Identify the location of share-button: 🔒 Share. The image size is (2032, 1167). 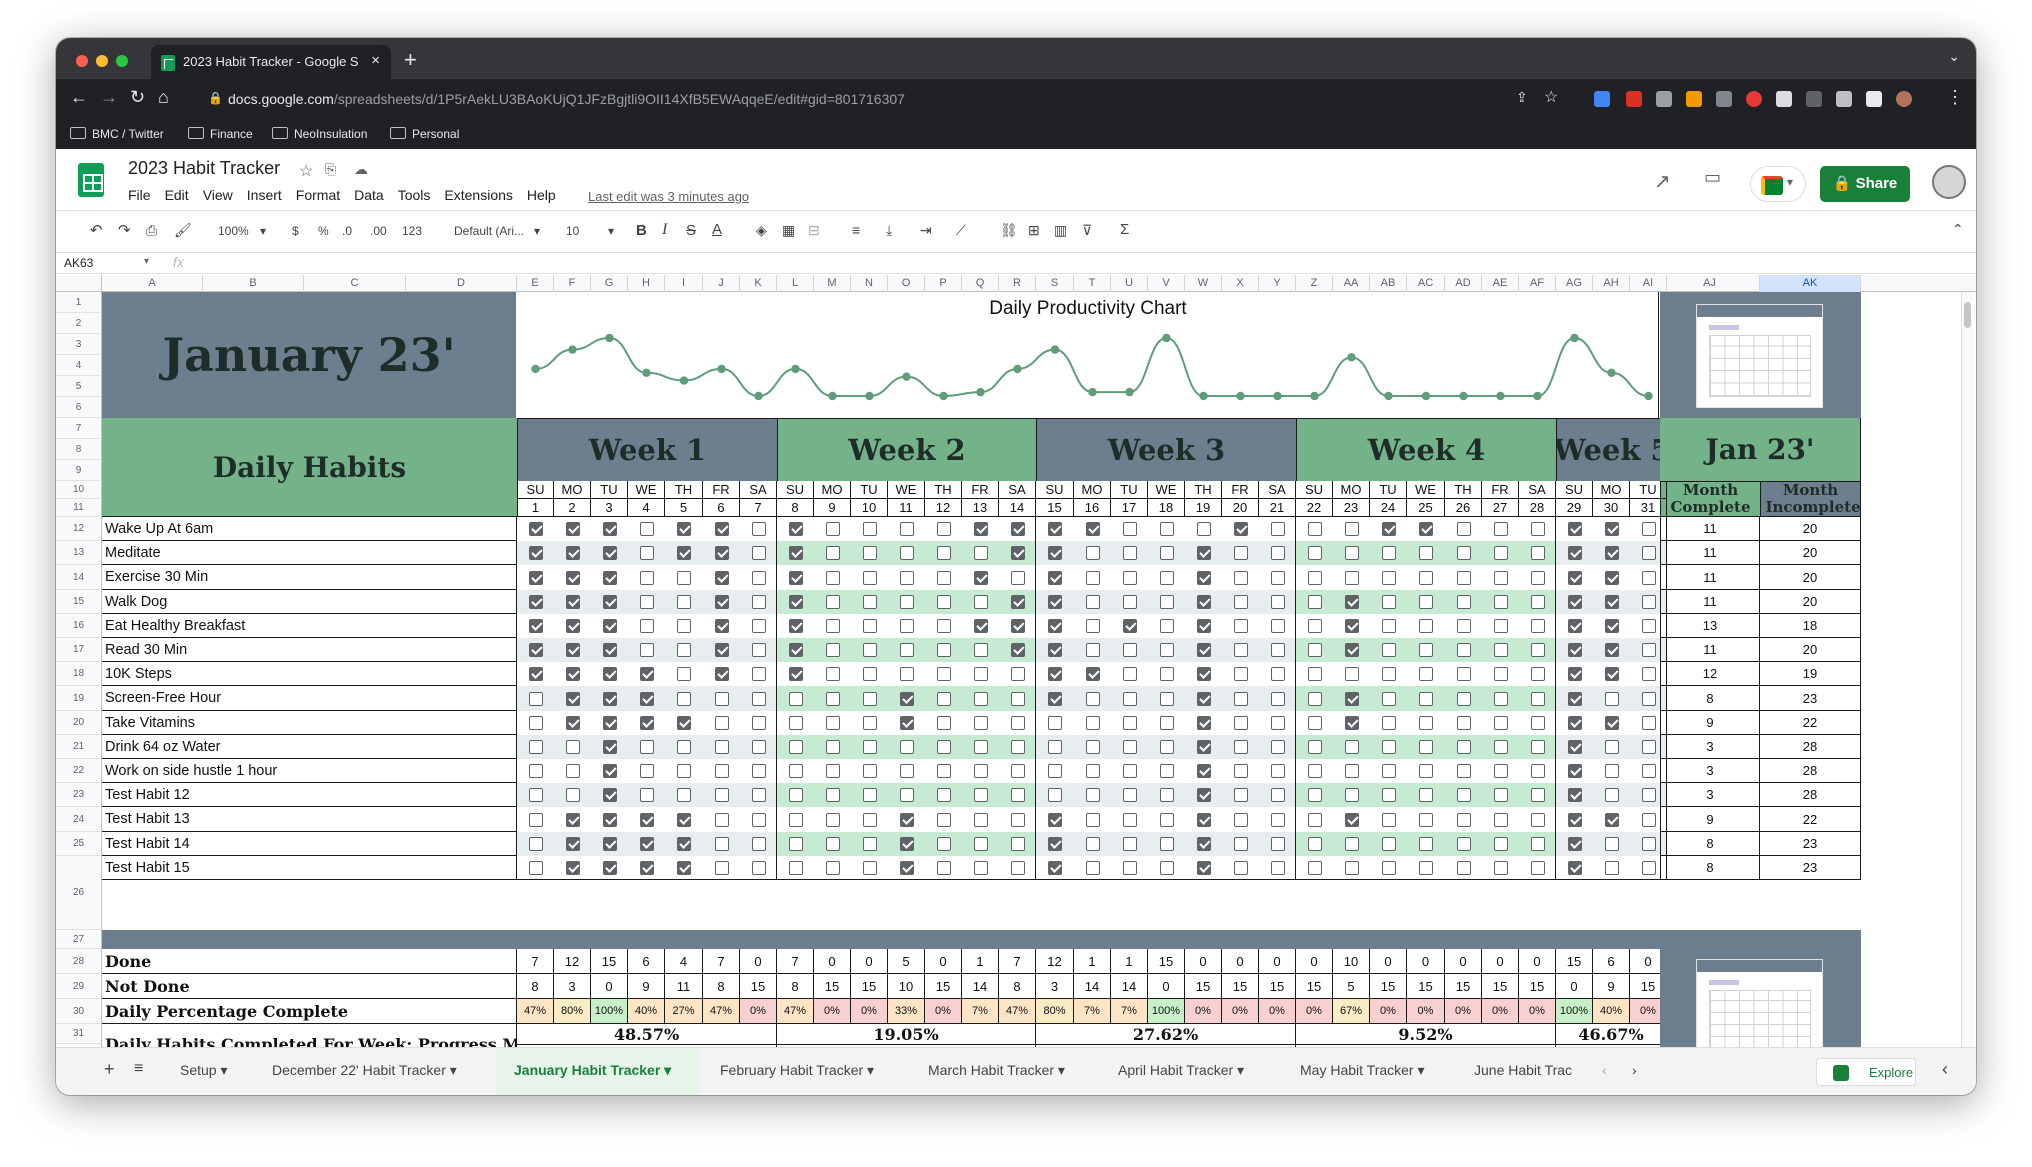
(1865, 184).